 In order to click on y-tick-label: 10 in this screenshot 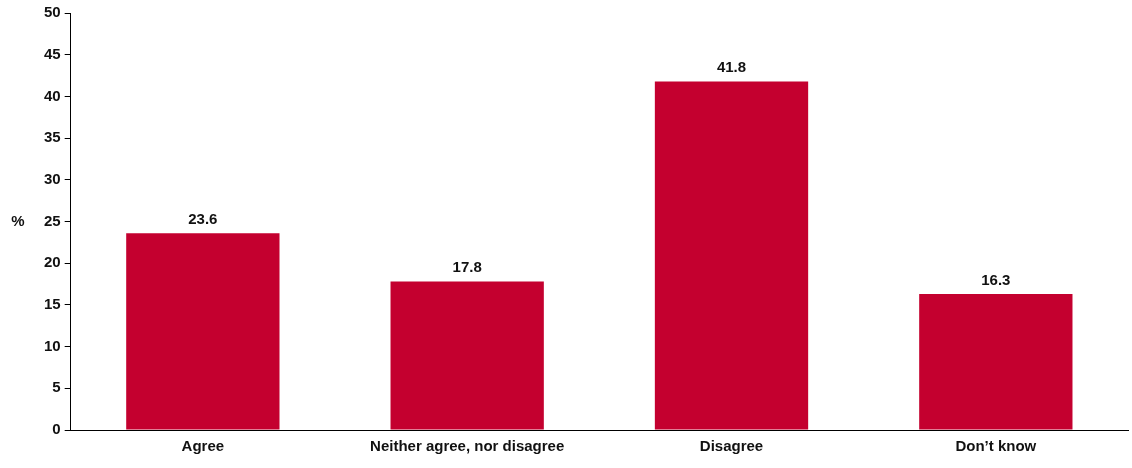, I will do `click(52, 345)`.